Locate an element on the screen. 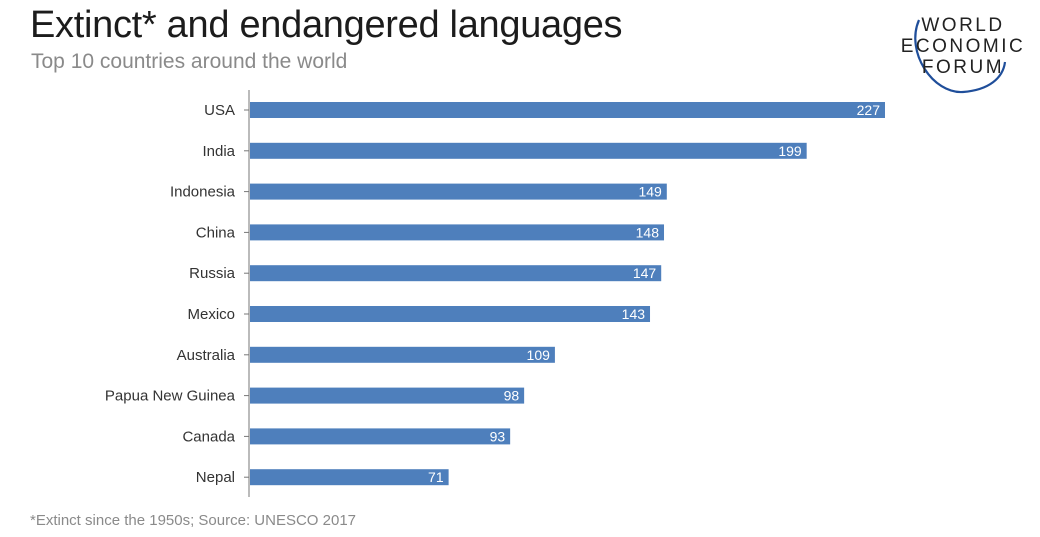  logo-text-forum: FORUM is located at coordinates (963, 67).